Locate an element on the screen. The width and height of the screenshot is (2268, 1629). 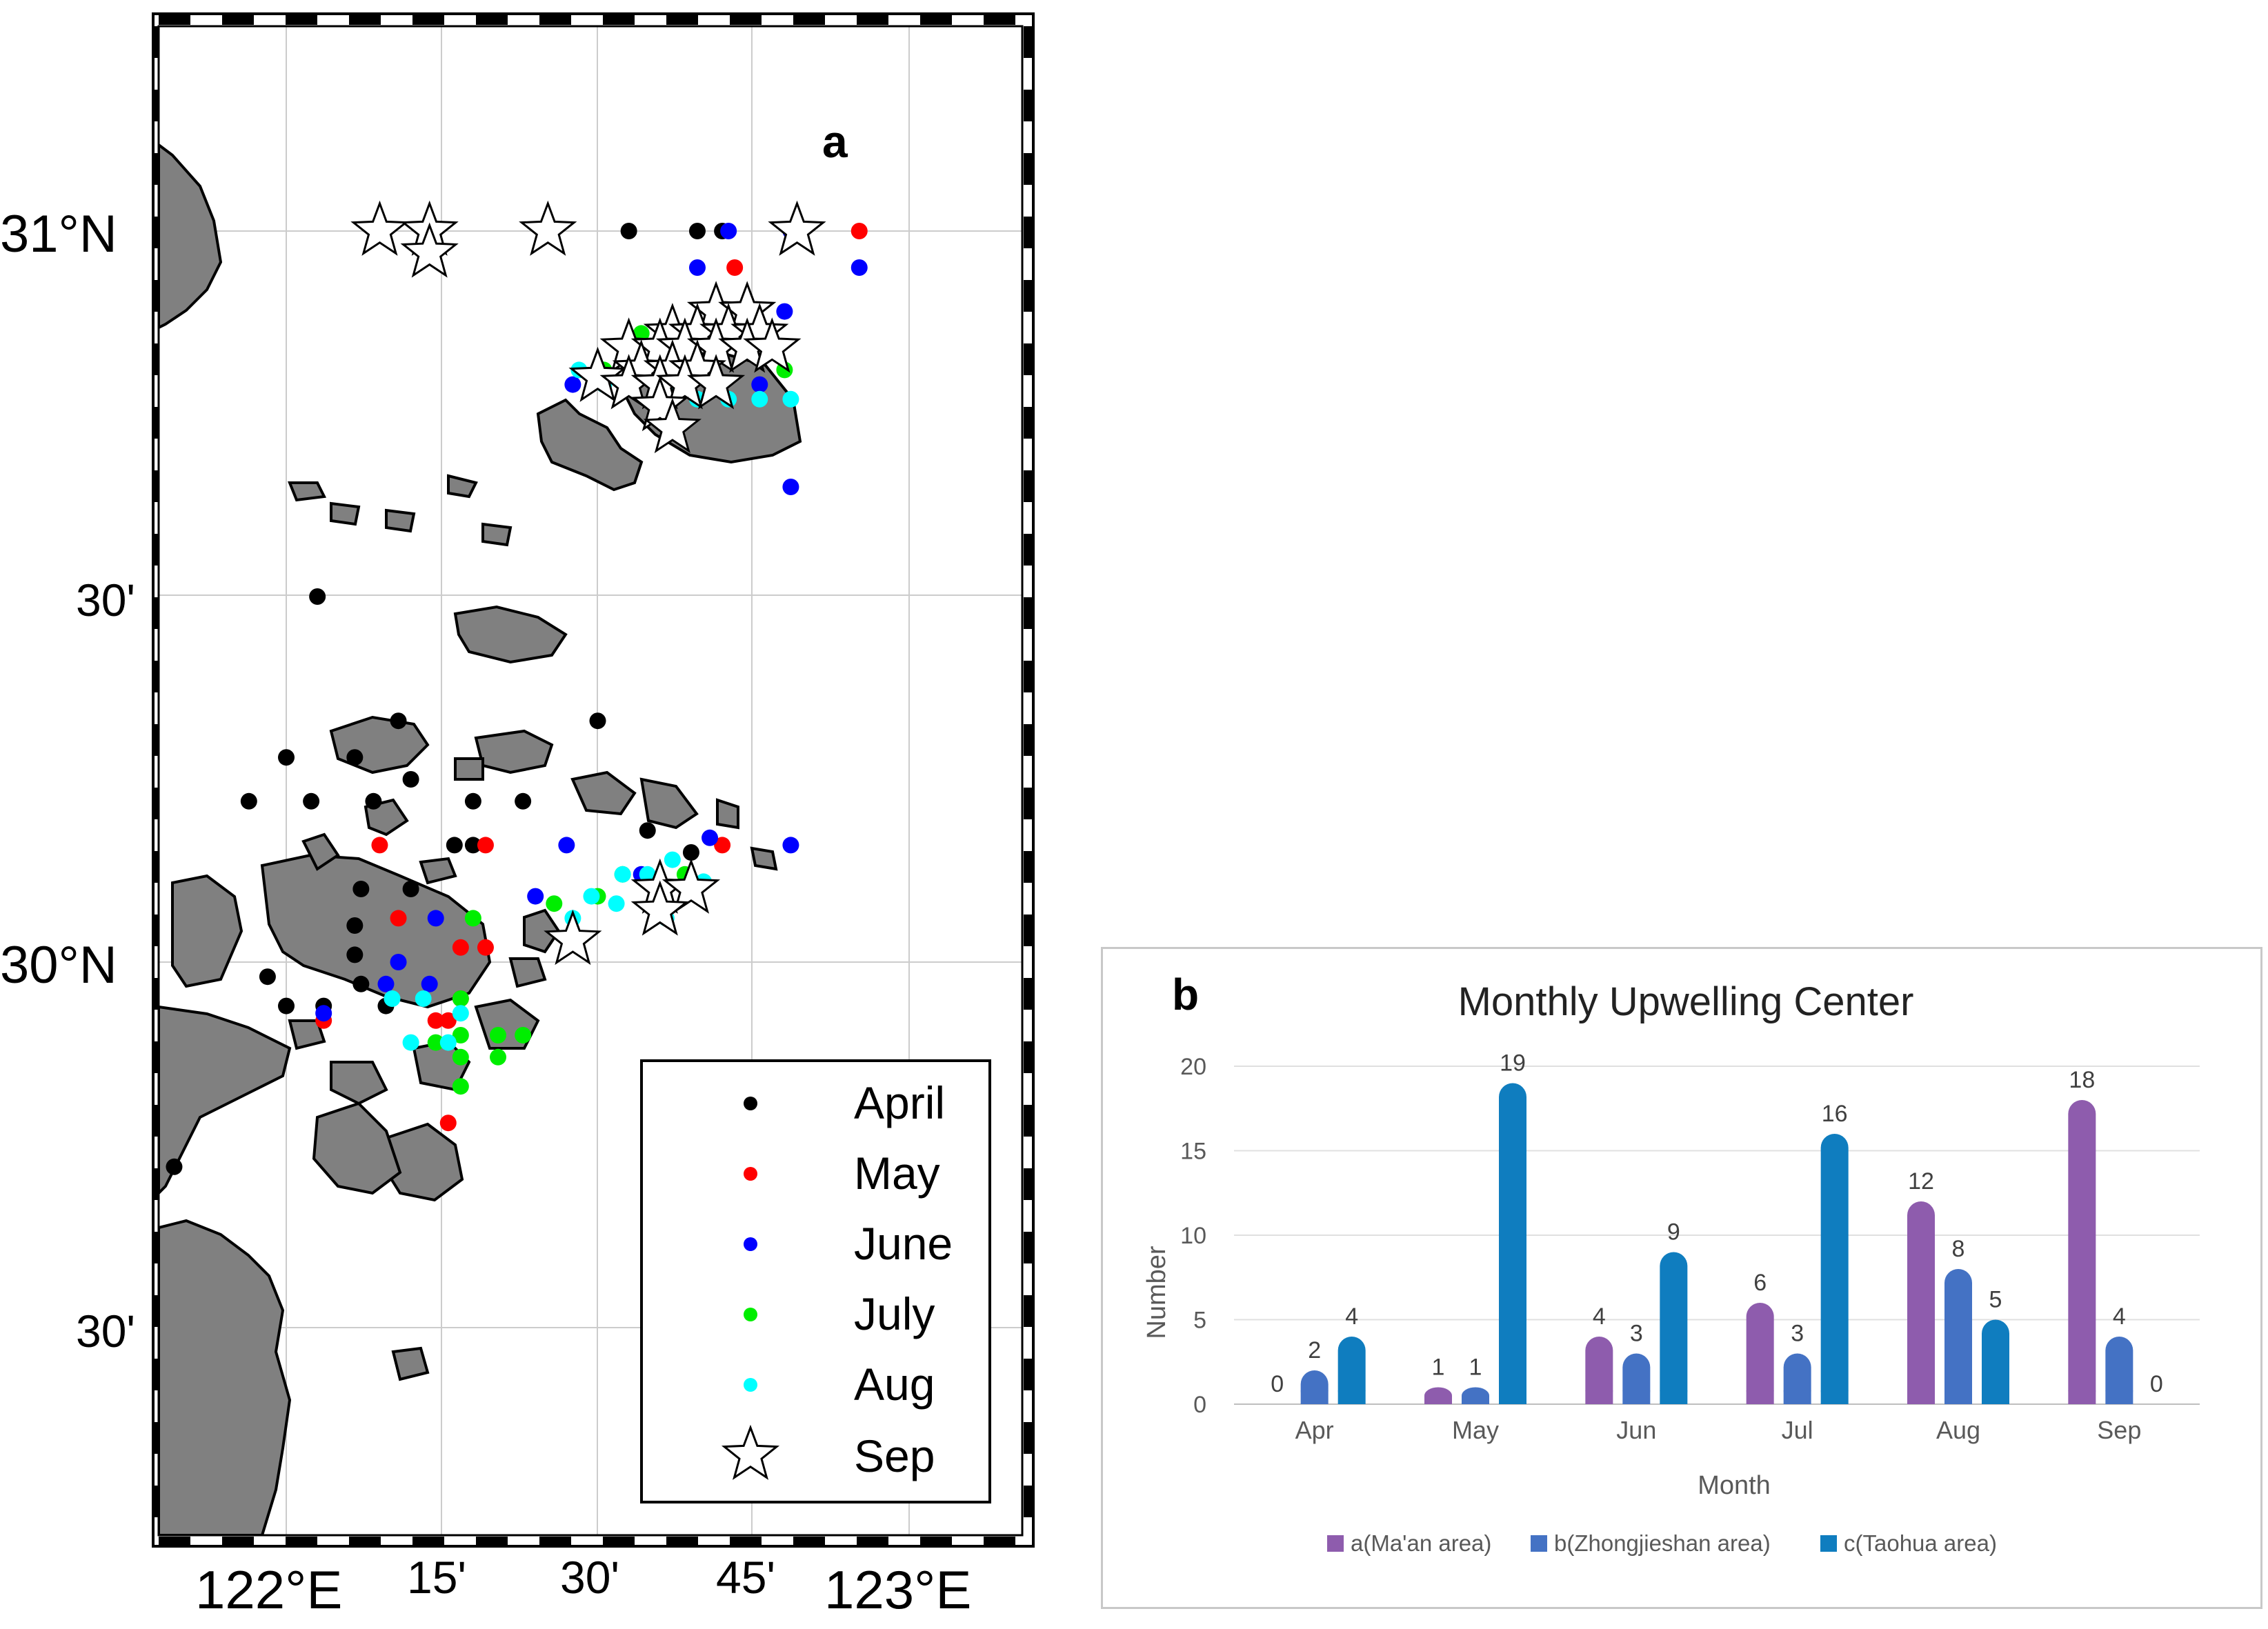
chart-y-axis-label: Number is located at coordinates (1156, 1292).